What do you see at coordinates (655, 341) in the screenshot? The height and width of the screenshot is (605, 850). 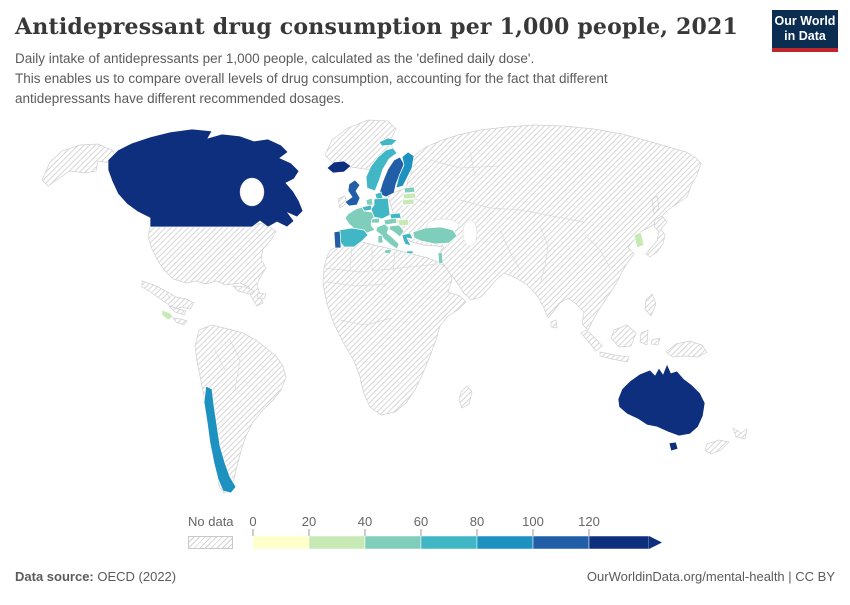 I see `landmass-maluku` at bounding box center [655, 341].